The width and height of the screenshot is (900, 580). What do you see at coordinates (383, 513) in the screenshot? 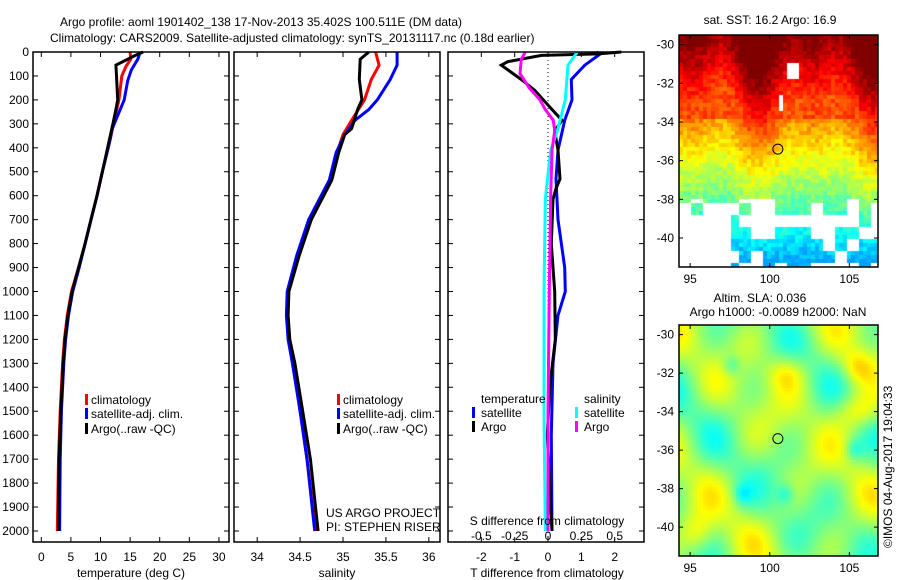
I see `project-label: US ARGO PROJECT` at bounding box center [383, 513].